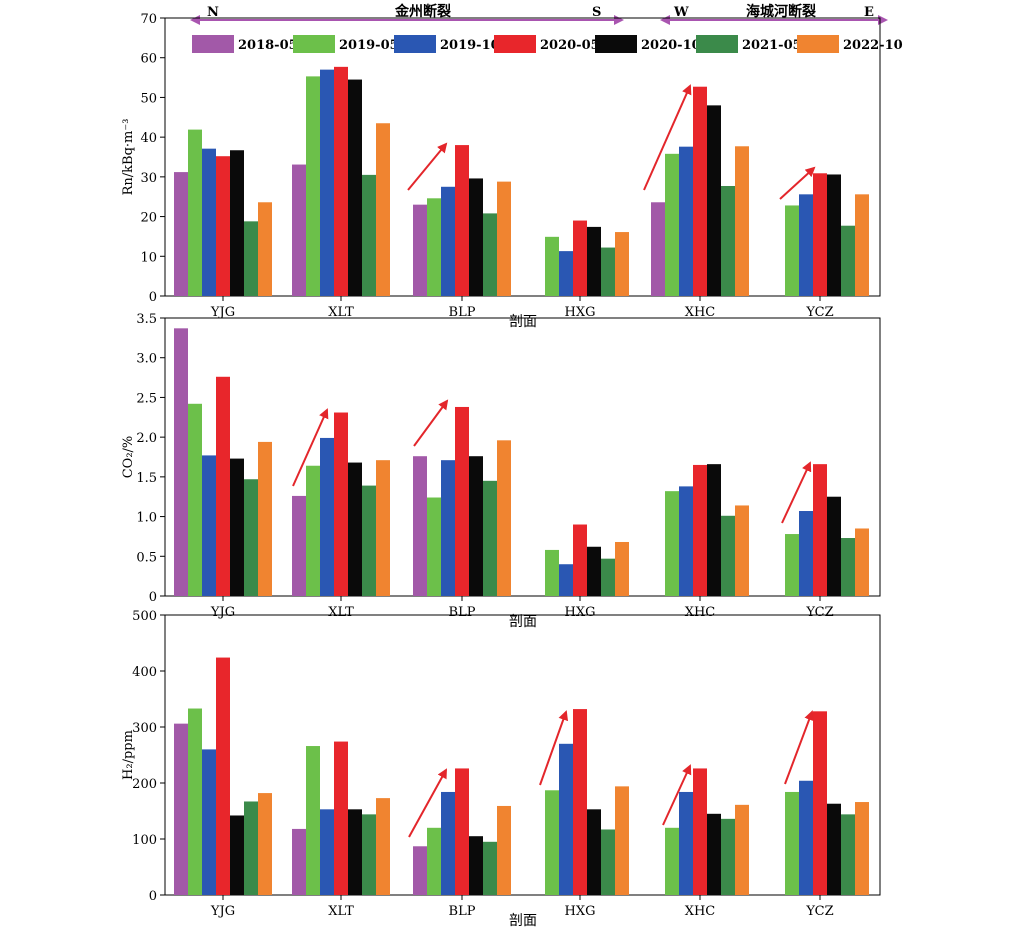  What do you see at coordinates (523, 622) in the screenshot?
I see `x-axis-title: 剖面` at bounding box center [523, 622].